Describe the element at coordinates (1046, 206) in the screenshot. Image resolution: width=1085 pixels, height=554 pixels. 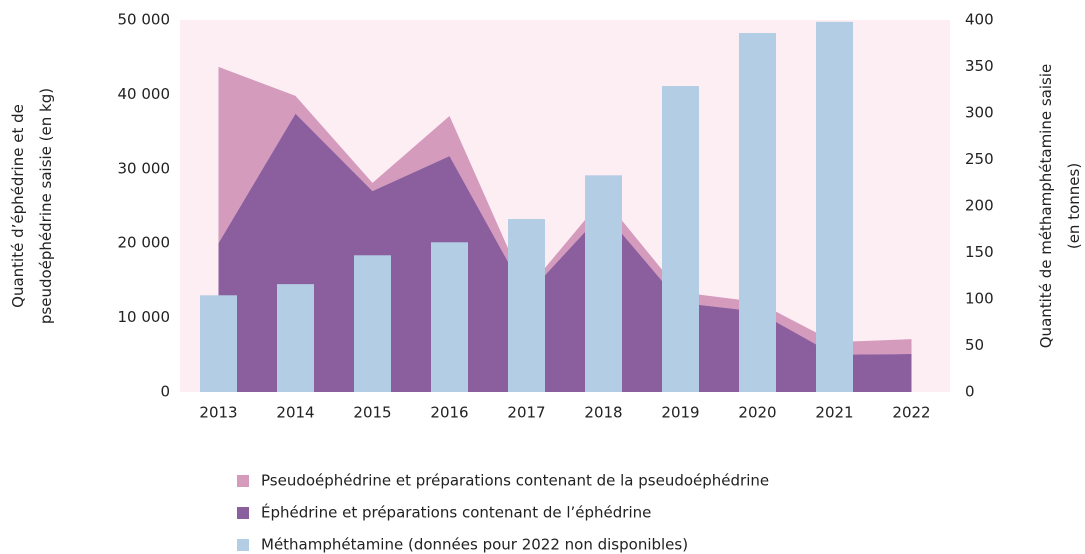
I see `y2-axis-title-line: Quantité de méthamphétamine saisie` at that location.